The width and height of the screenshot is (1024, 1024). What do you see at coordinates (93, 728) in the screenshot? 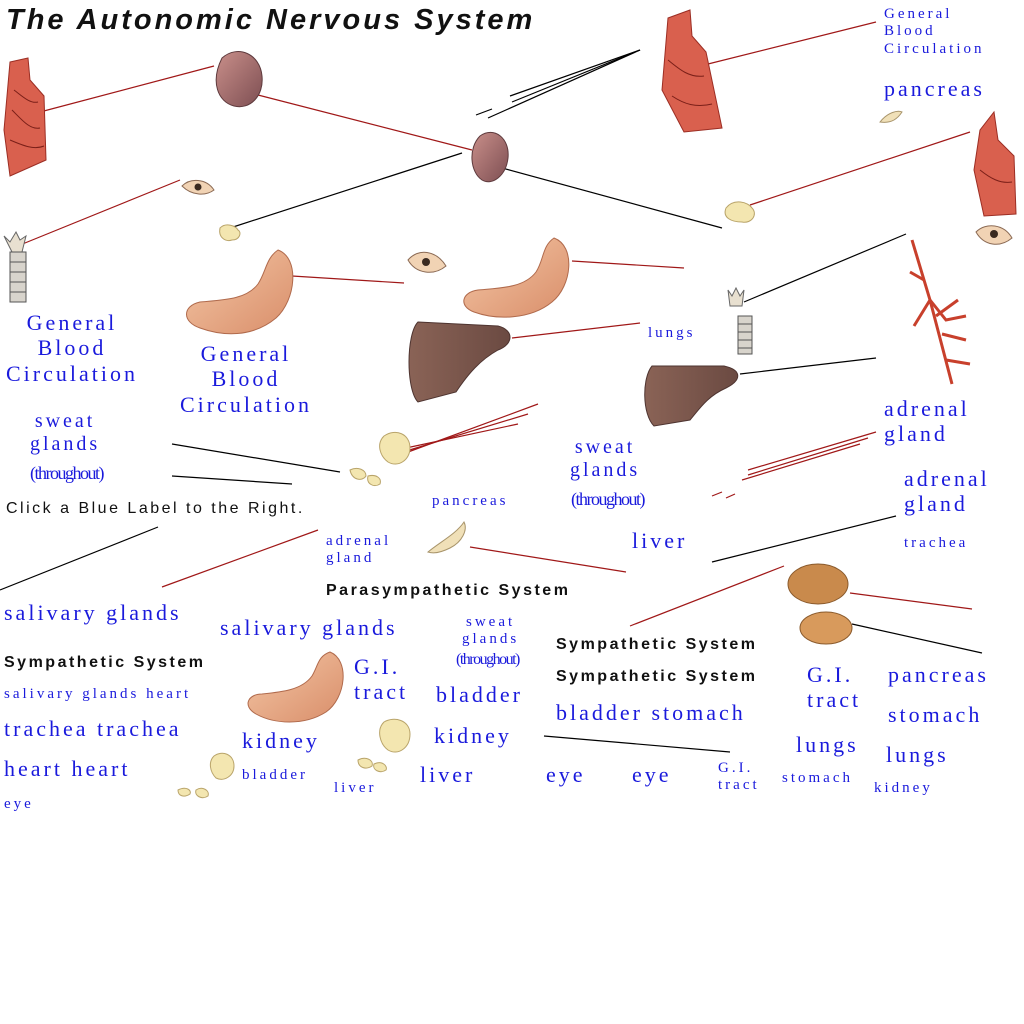
I see `label-trachea-trachea: trachea trachea` at bounding box center [93, 728].